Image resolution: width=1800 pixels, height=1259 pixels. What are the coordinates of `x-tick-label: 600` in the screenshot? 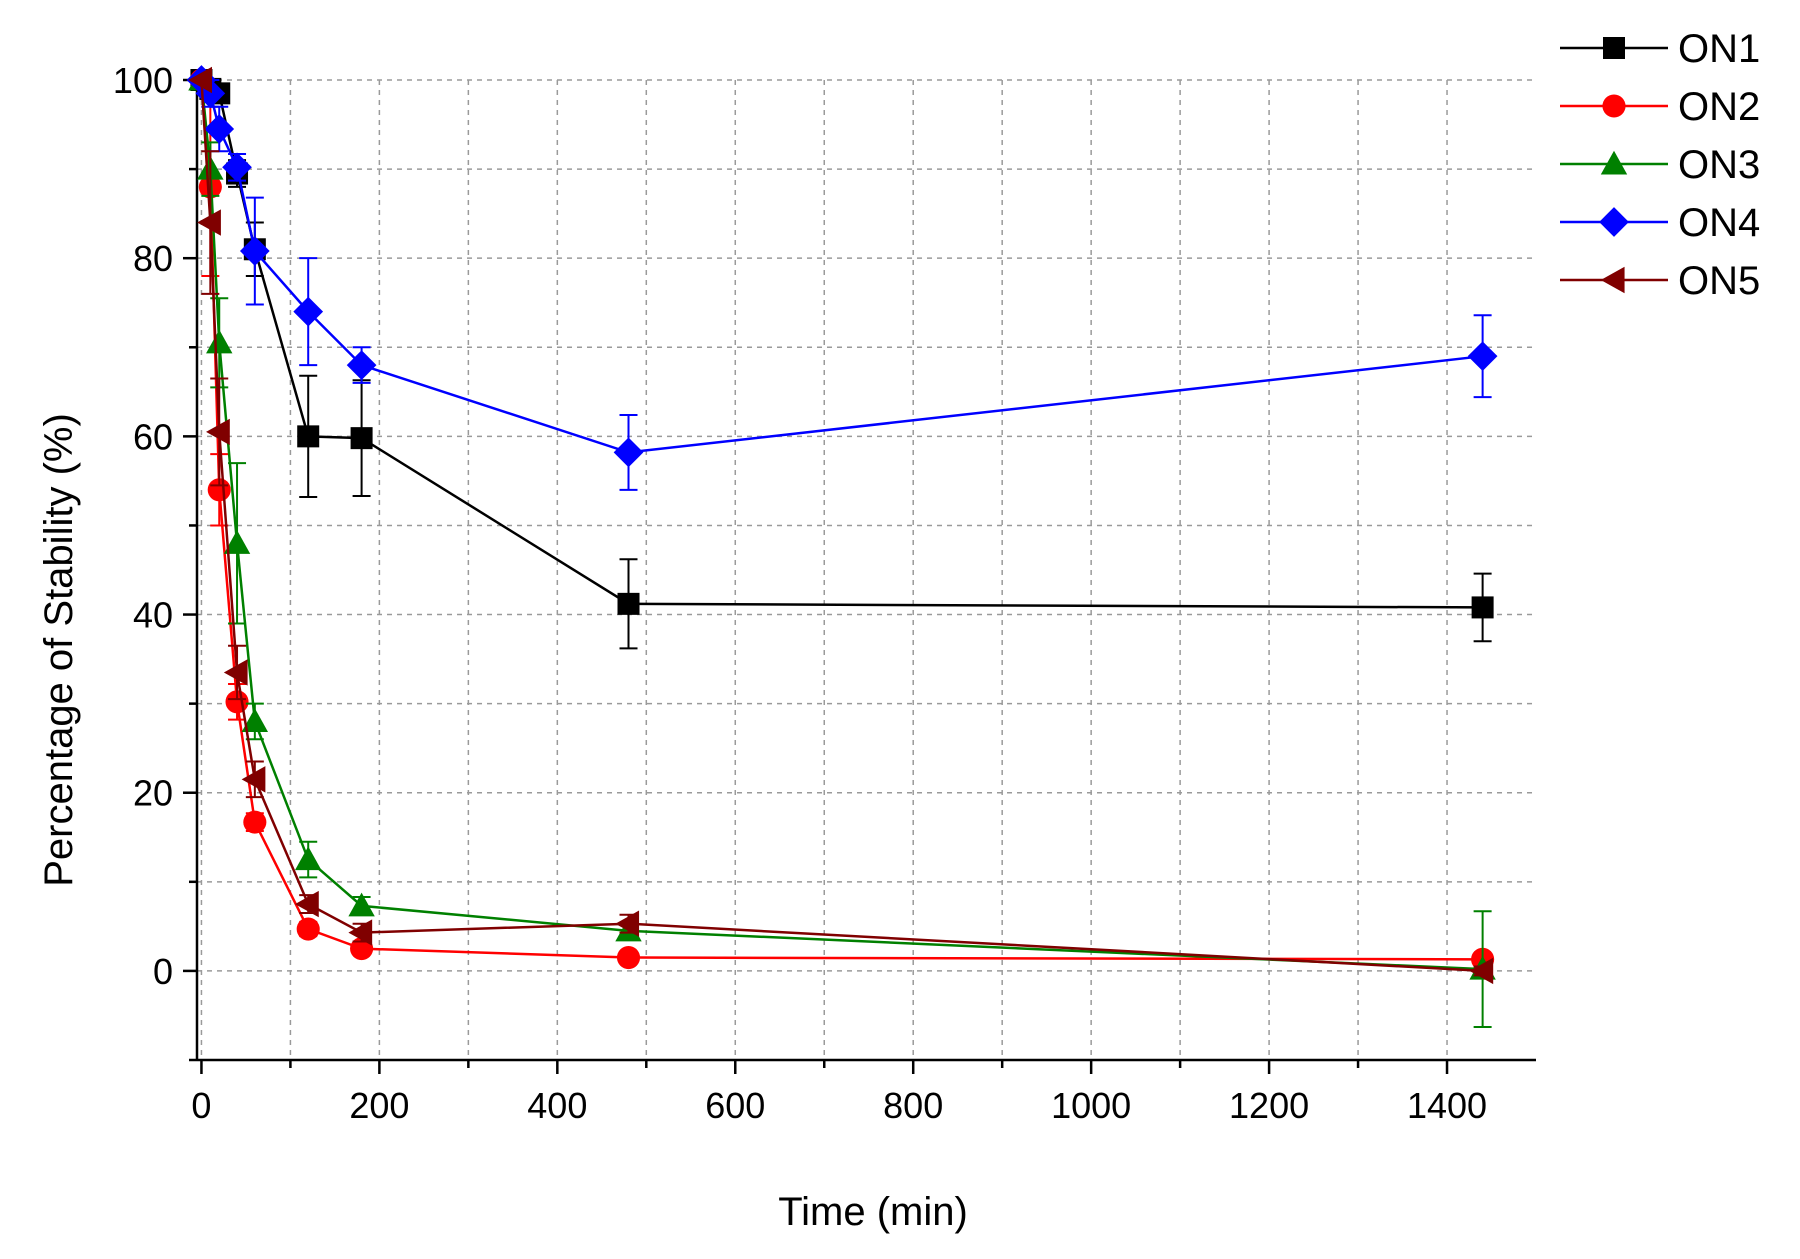 It's located at (735, 1105).